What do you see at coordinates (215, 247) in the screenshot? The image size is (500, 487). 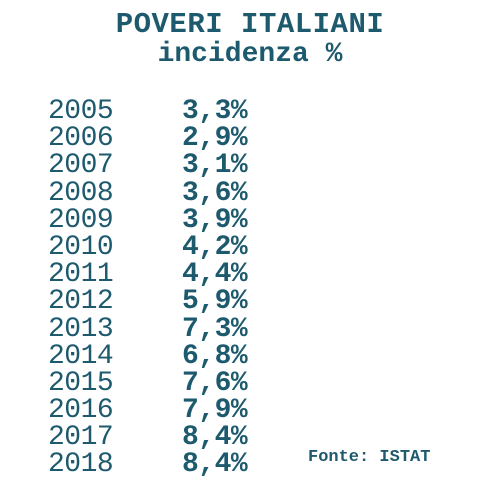 I see `value-label: 4,2%` at bounding box center [215, 247].